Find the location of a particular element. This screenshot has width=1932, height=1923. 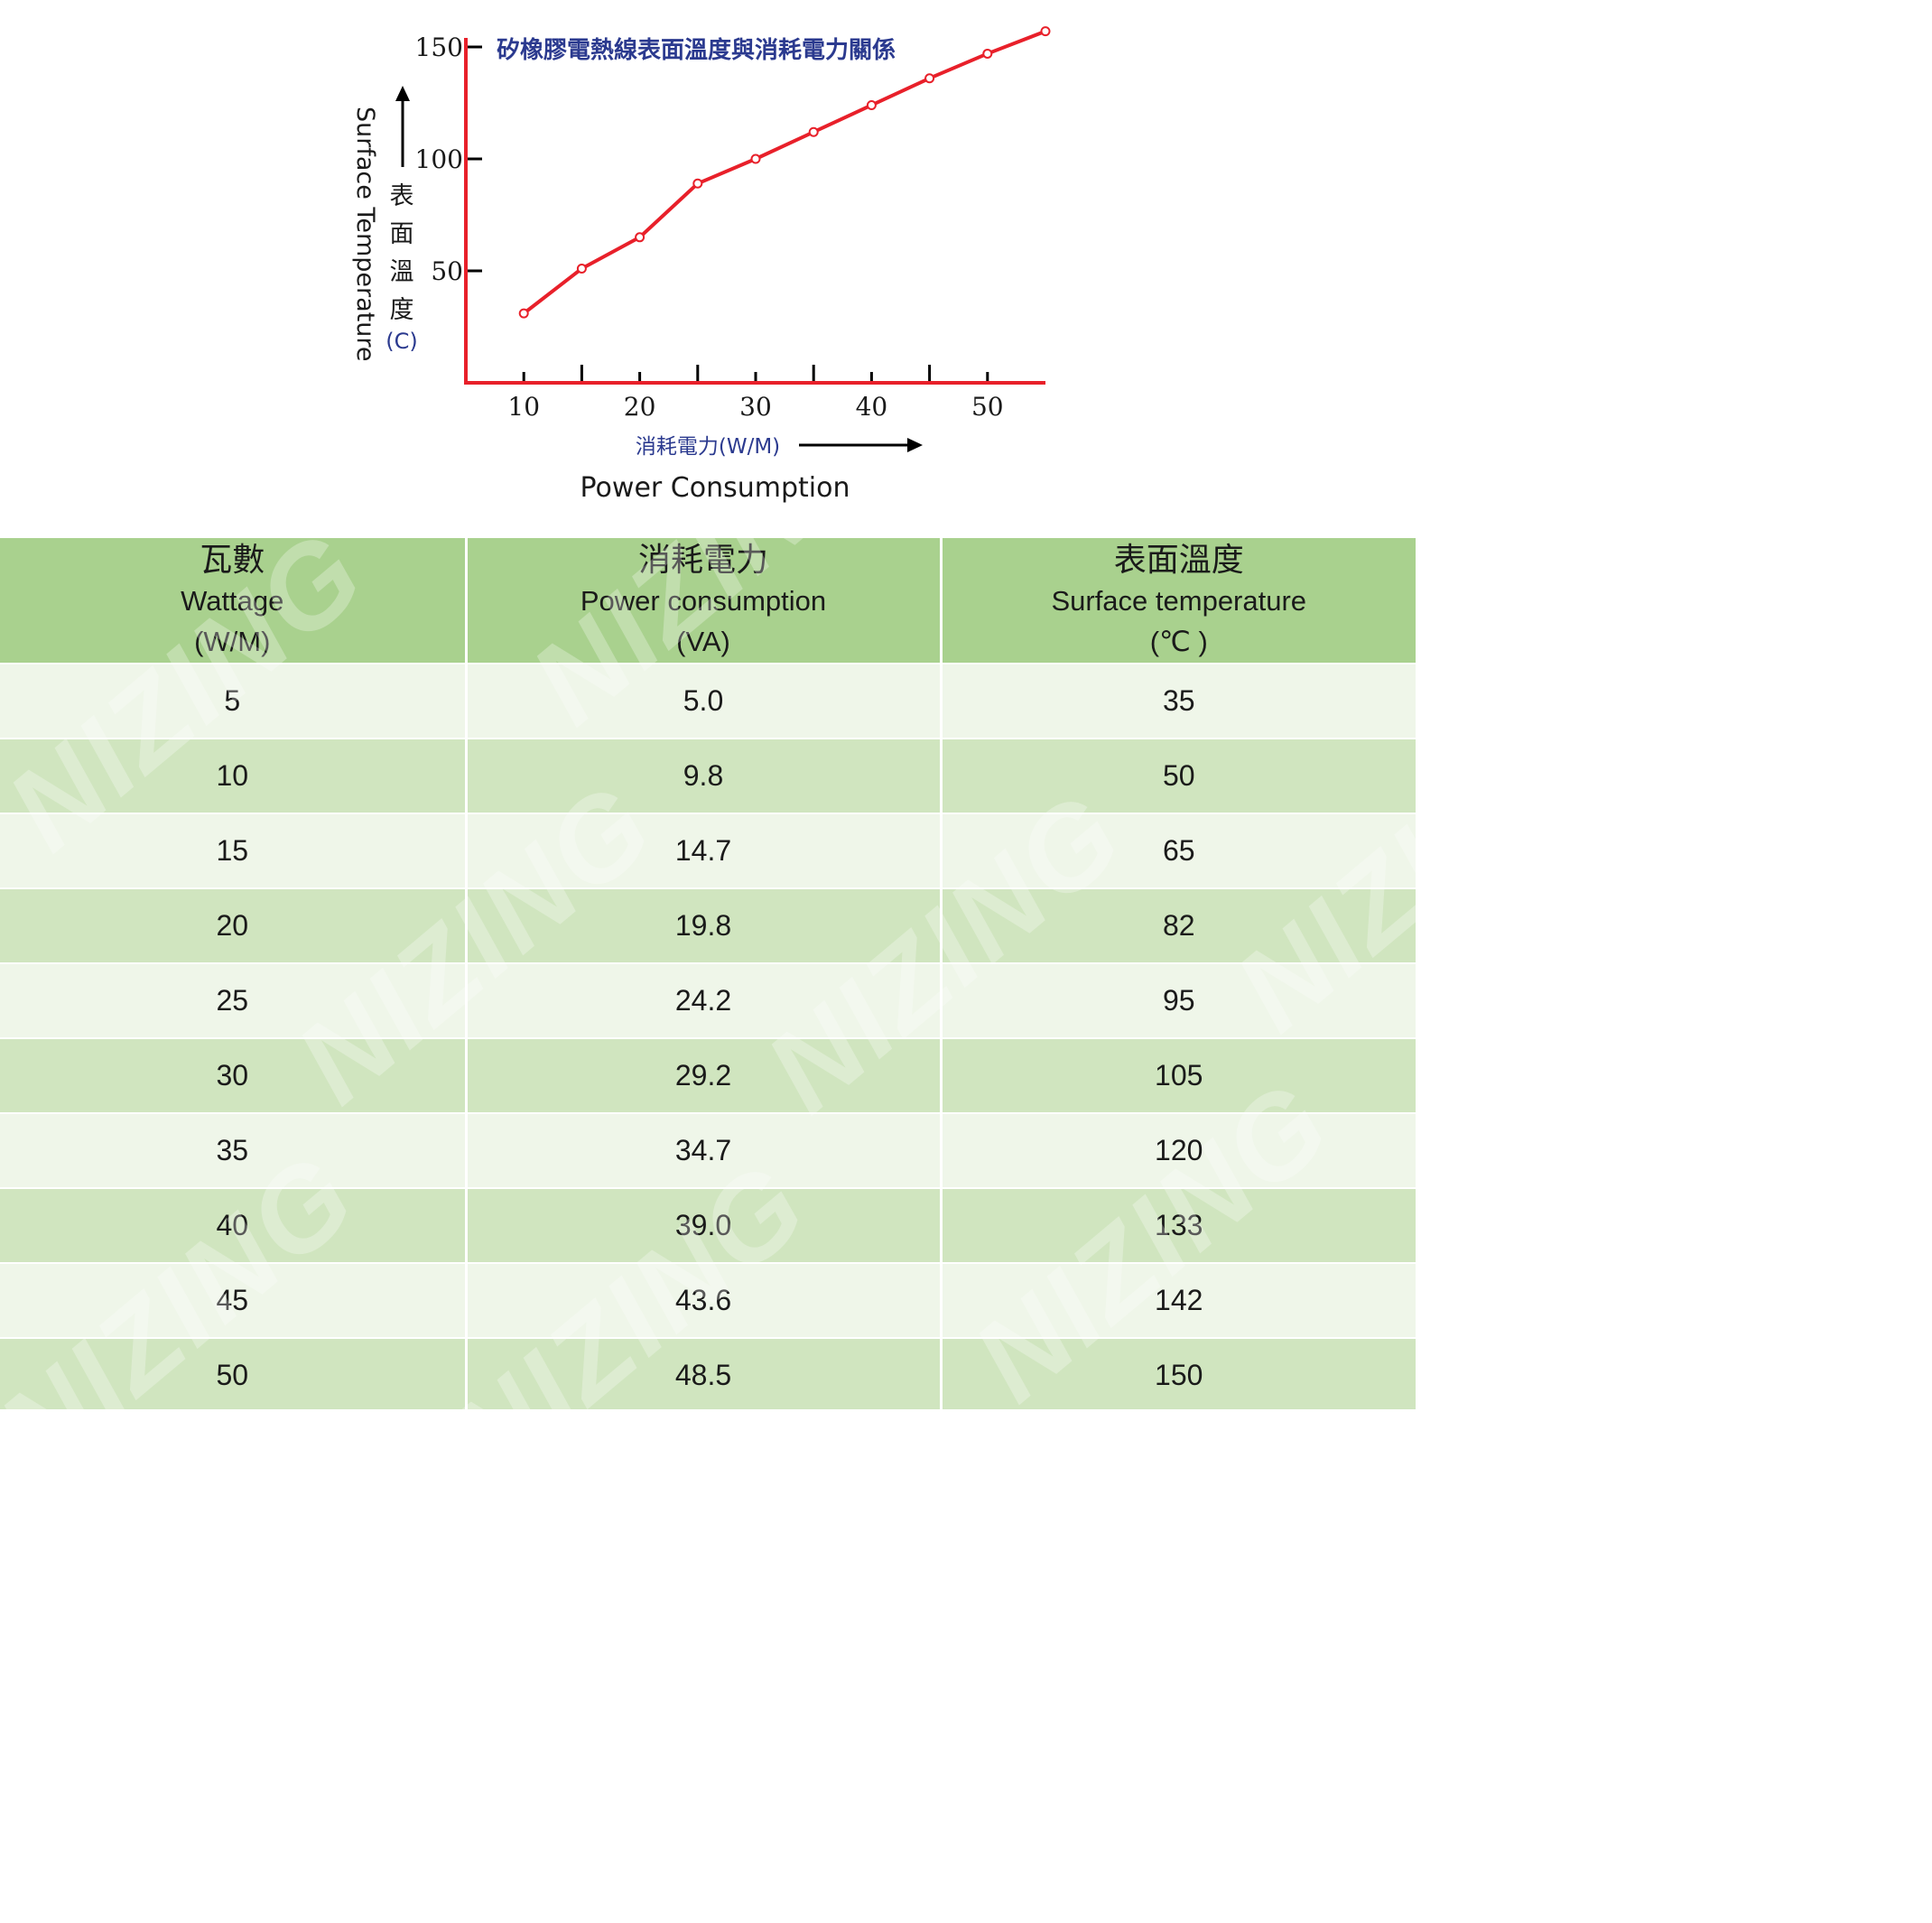

y-tick-label: 100 is located at coordinates (439, 159).